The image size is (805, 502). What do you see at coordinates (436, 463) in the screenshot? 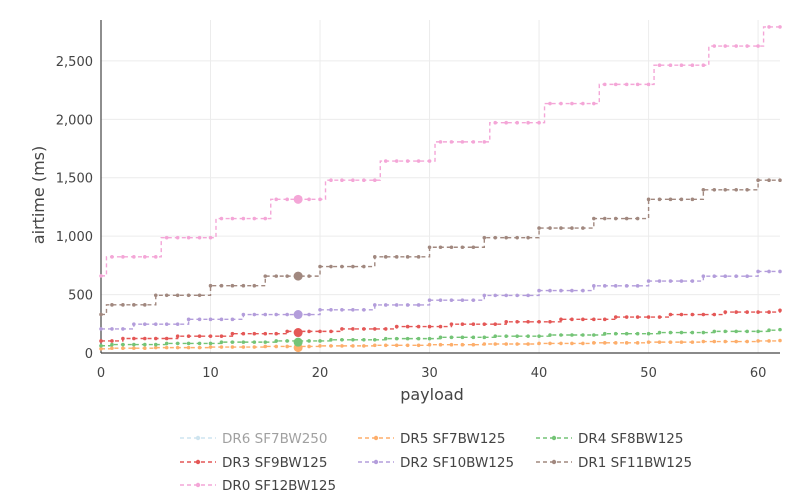
I see `legend-item: DR2 SF10BW125` at bounding box center [436, 463].